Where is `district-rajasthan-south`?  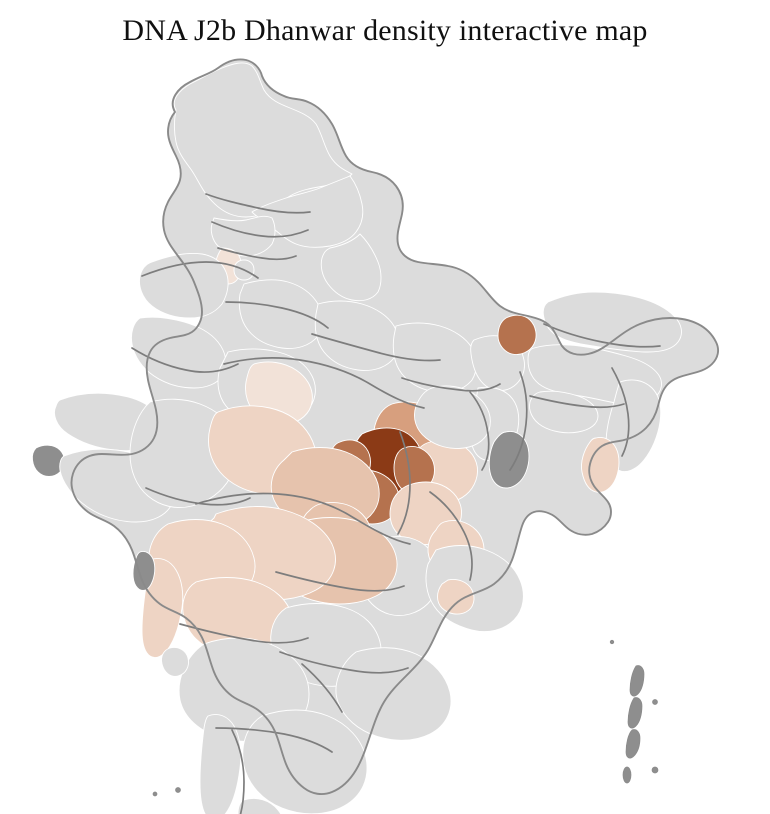 district-rajasthan-south is located at coordinates (179, 352).